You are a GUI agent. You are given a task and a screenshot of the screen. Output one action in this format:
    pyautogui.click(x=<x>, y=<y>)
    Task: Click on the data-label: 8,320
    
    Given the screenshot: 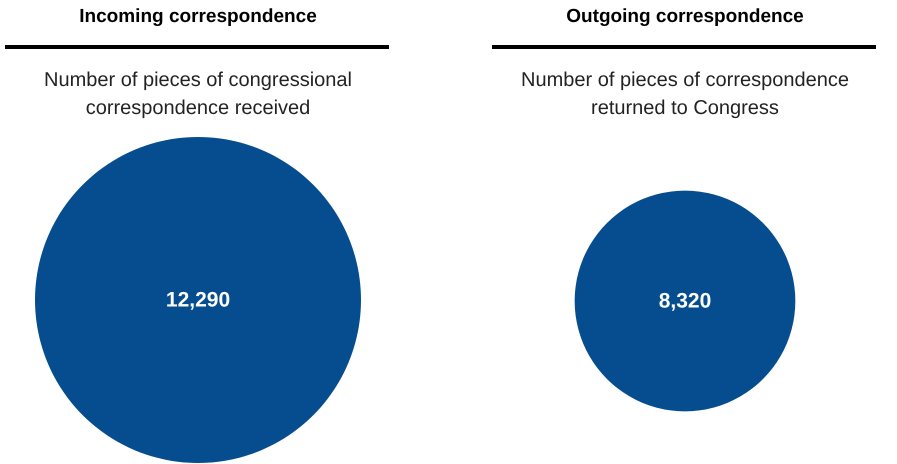 What is the action you would take?
    pyautogui.click(x=685, y=301)
    